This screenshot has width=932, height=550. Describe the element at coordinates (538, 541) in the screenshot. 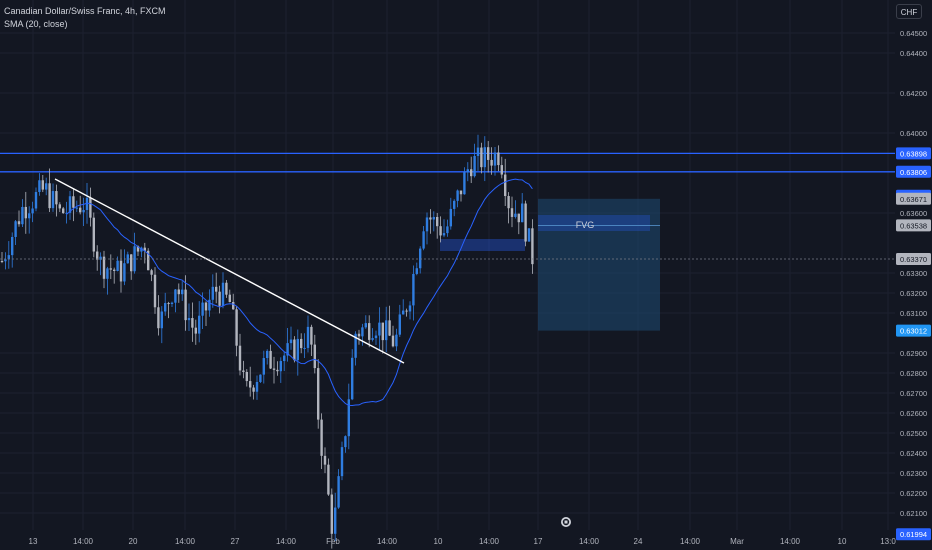

I see `x-tick-label: 17` at that location.